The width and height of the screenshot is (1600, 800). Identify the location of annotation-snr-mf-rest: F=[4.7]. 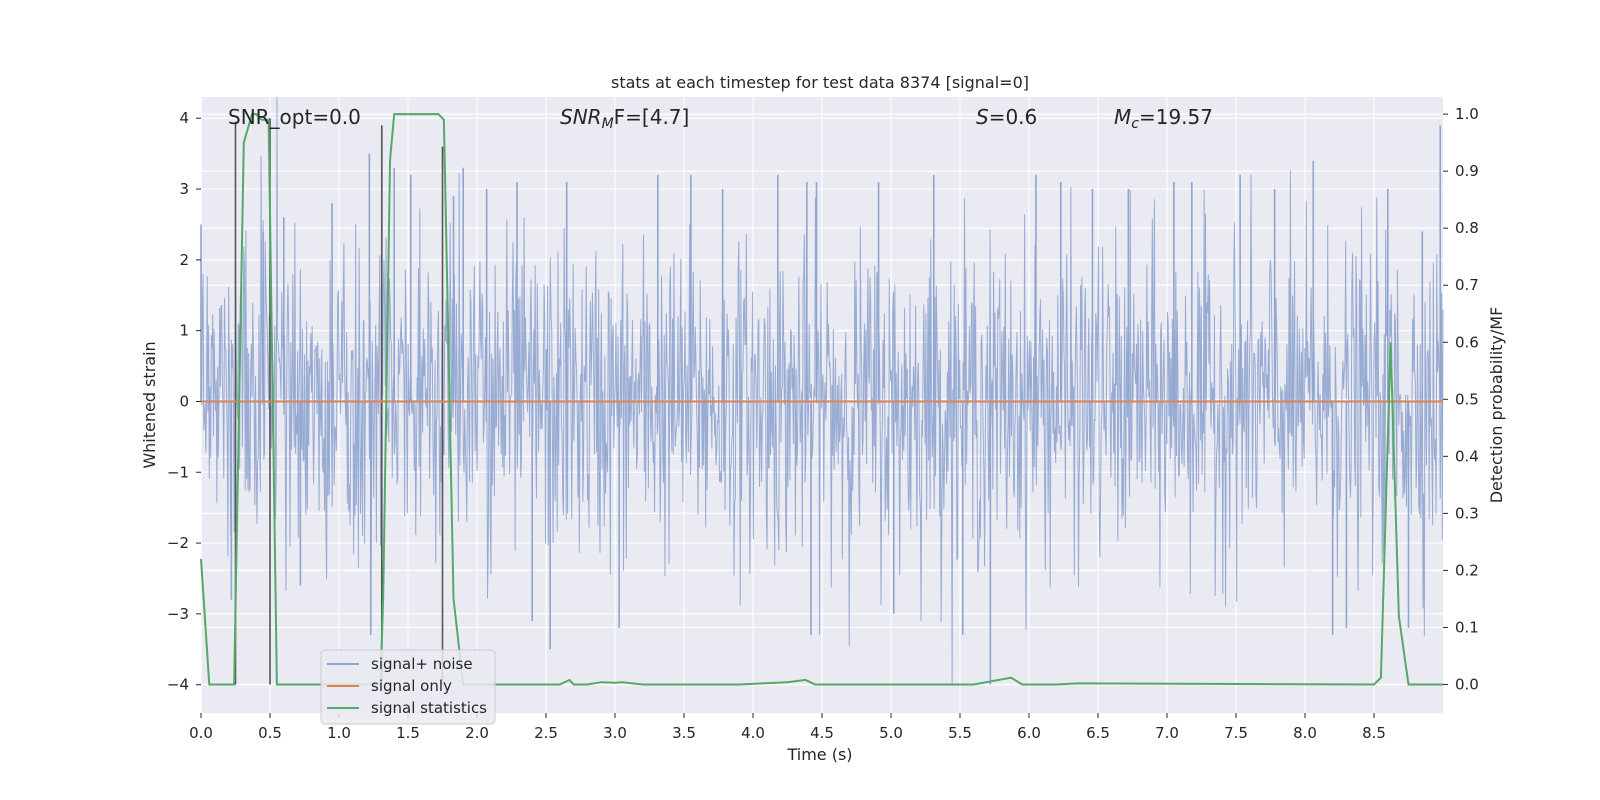
(652, 117).